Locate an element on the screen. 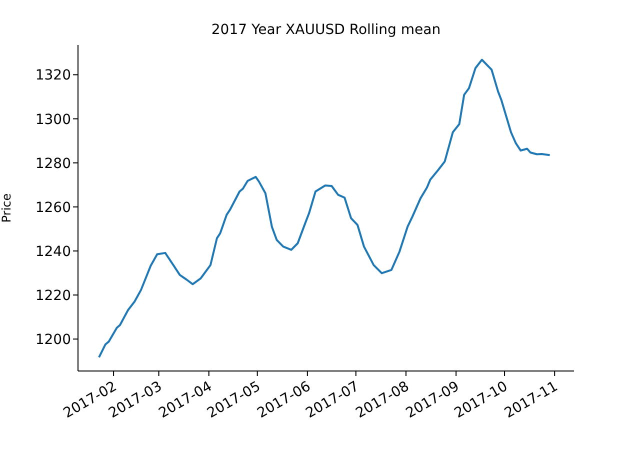 This screenshot has width=627, height=456. y-tick-label: 1260 is located at coordinates (53, 208).